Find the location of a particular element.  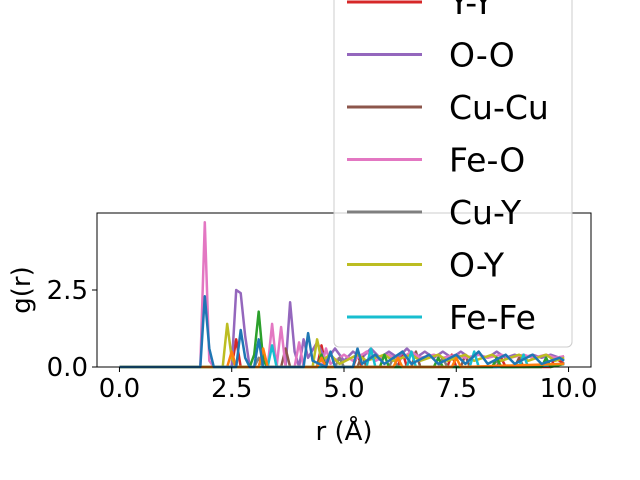

legend-label: O-O is located at coordinates (482, 55).